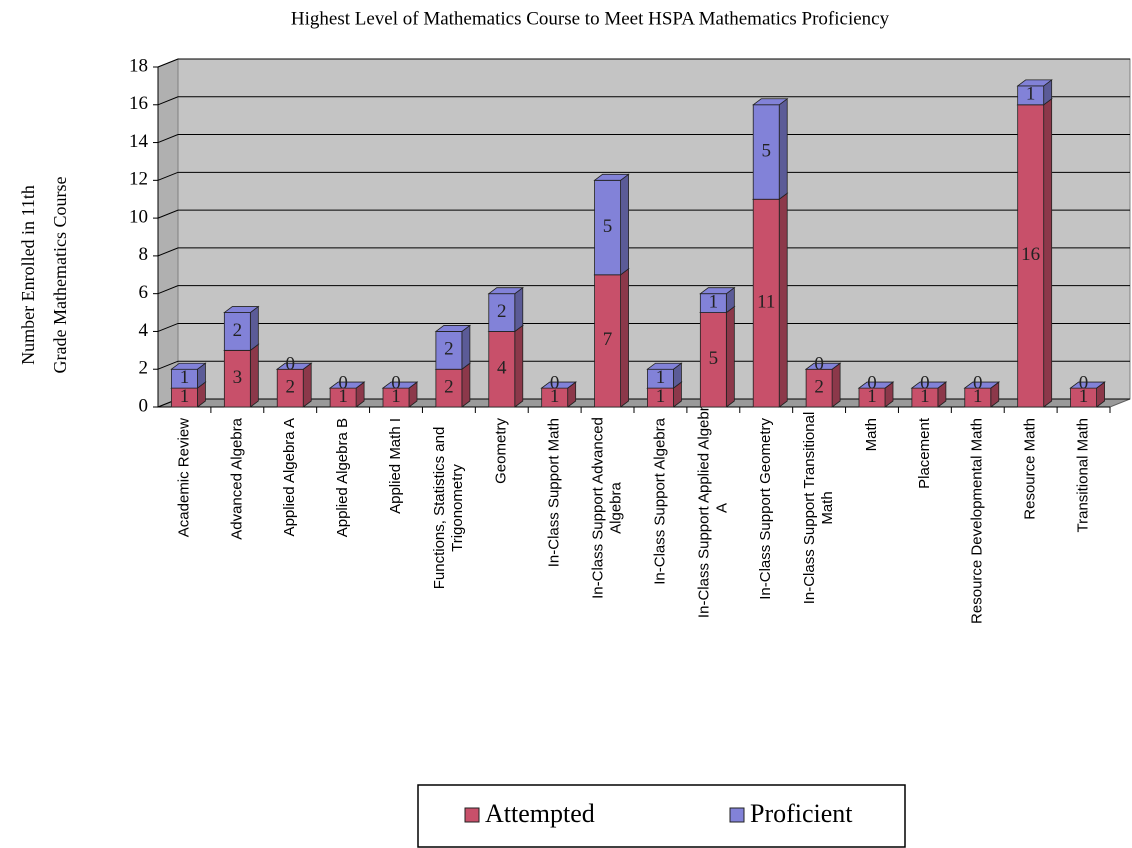  What do you see at coordinates (703, 507) in the screenshot?
I see `x-tick-label-line: In-Class Support Applied Algebra` at bounding box center [703, 507].